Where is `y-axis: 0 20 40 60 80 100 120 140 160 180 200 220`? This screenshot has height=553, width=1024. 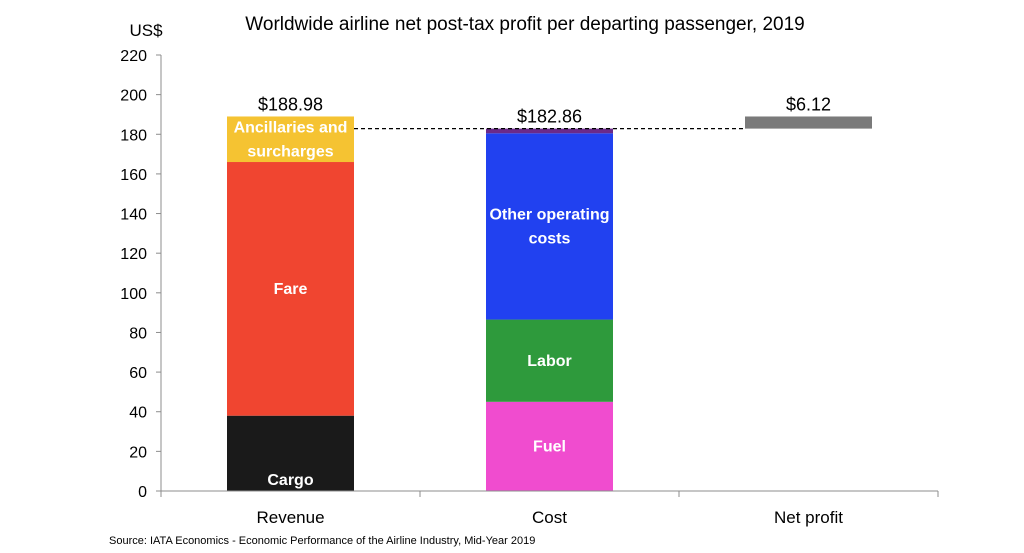
y-axis: 0 20 40 60 80 100 120 140 160 180 200 220 is located at coordinates (141, 274).